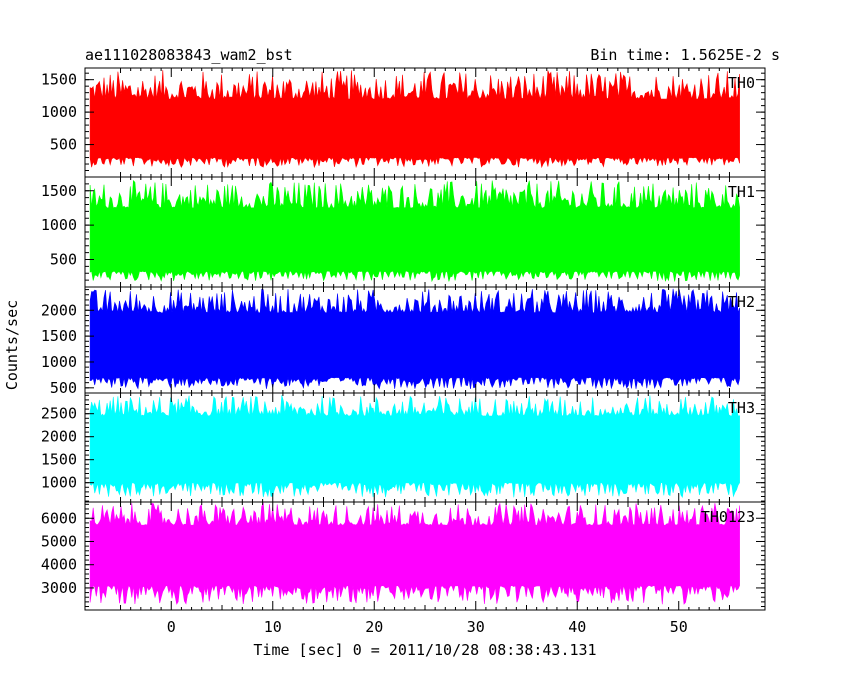  Describe the element at coordinates (414, 553) in the screenshot. I see `series-th0123` at that location.